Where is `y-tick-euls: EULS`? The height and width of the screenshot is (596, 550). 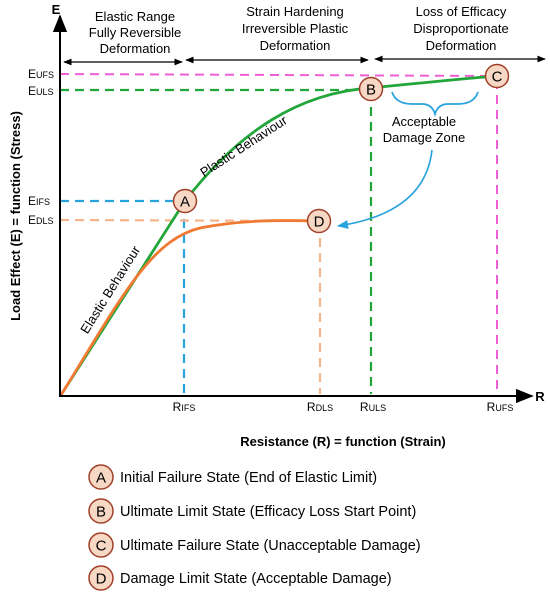
y-tick-euls: EULS is located at coordinates (41, 91).